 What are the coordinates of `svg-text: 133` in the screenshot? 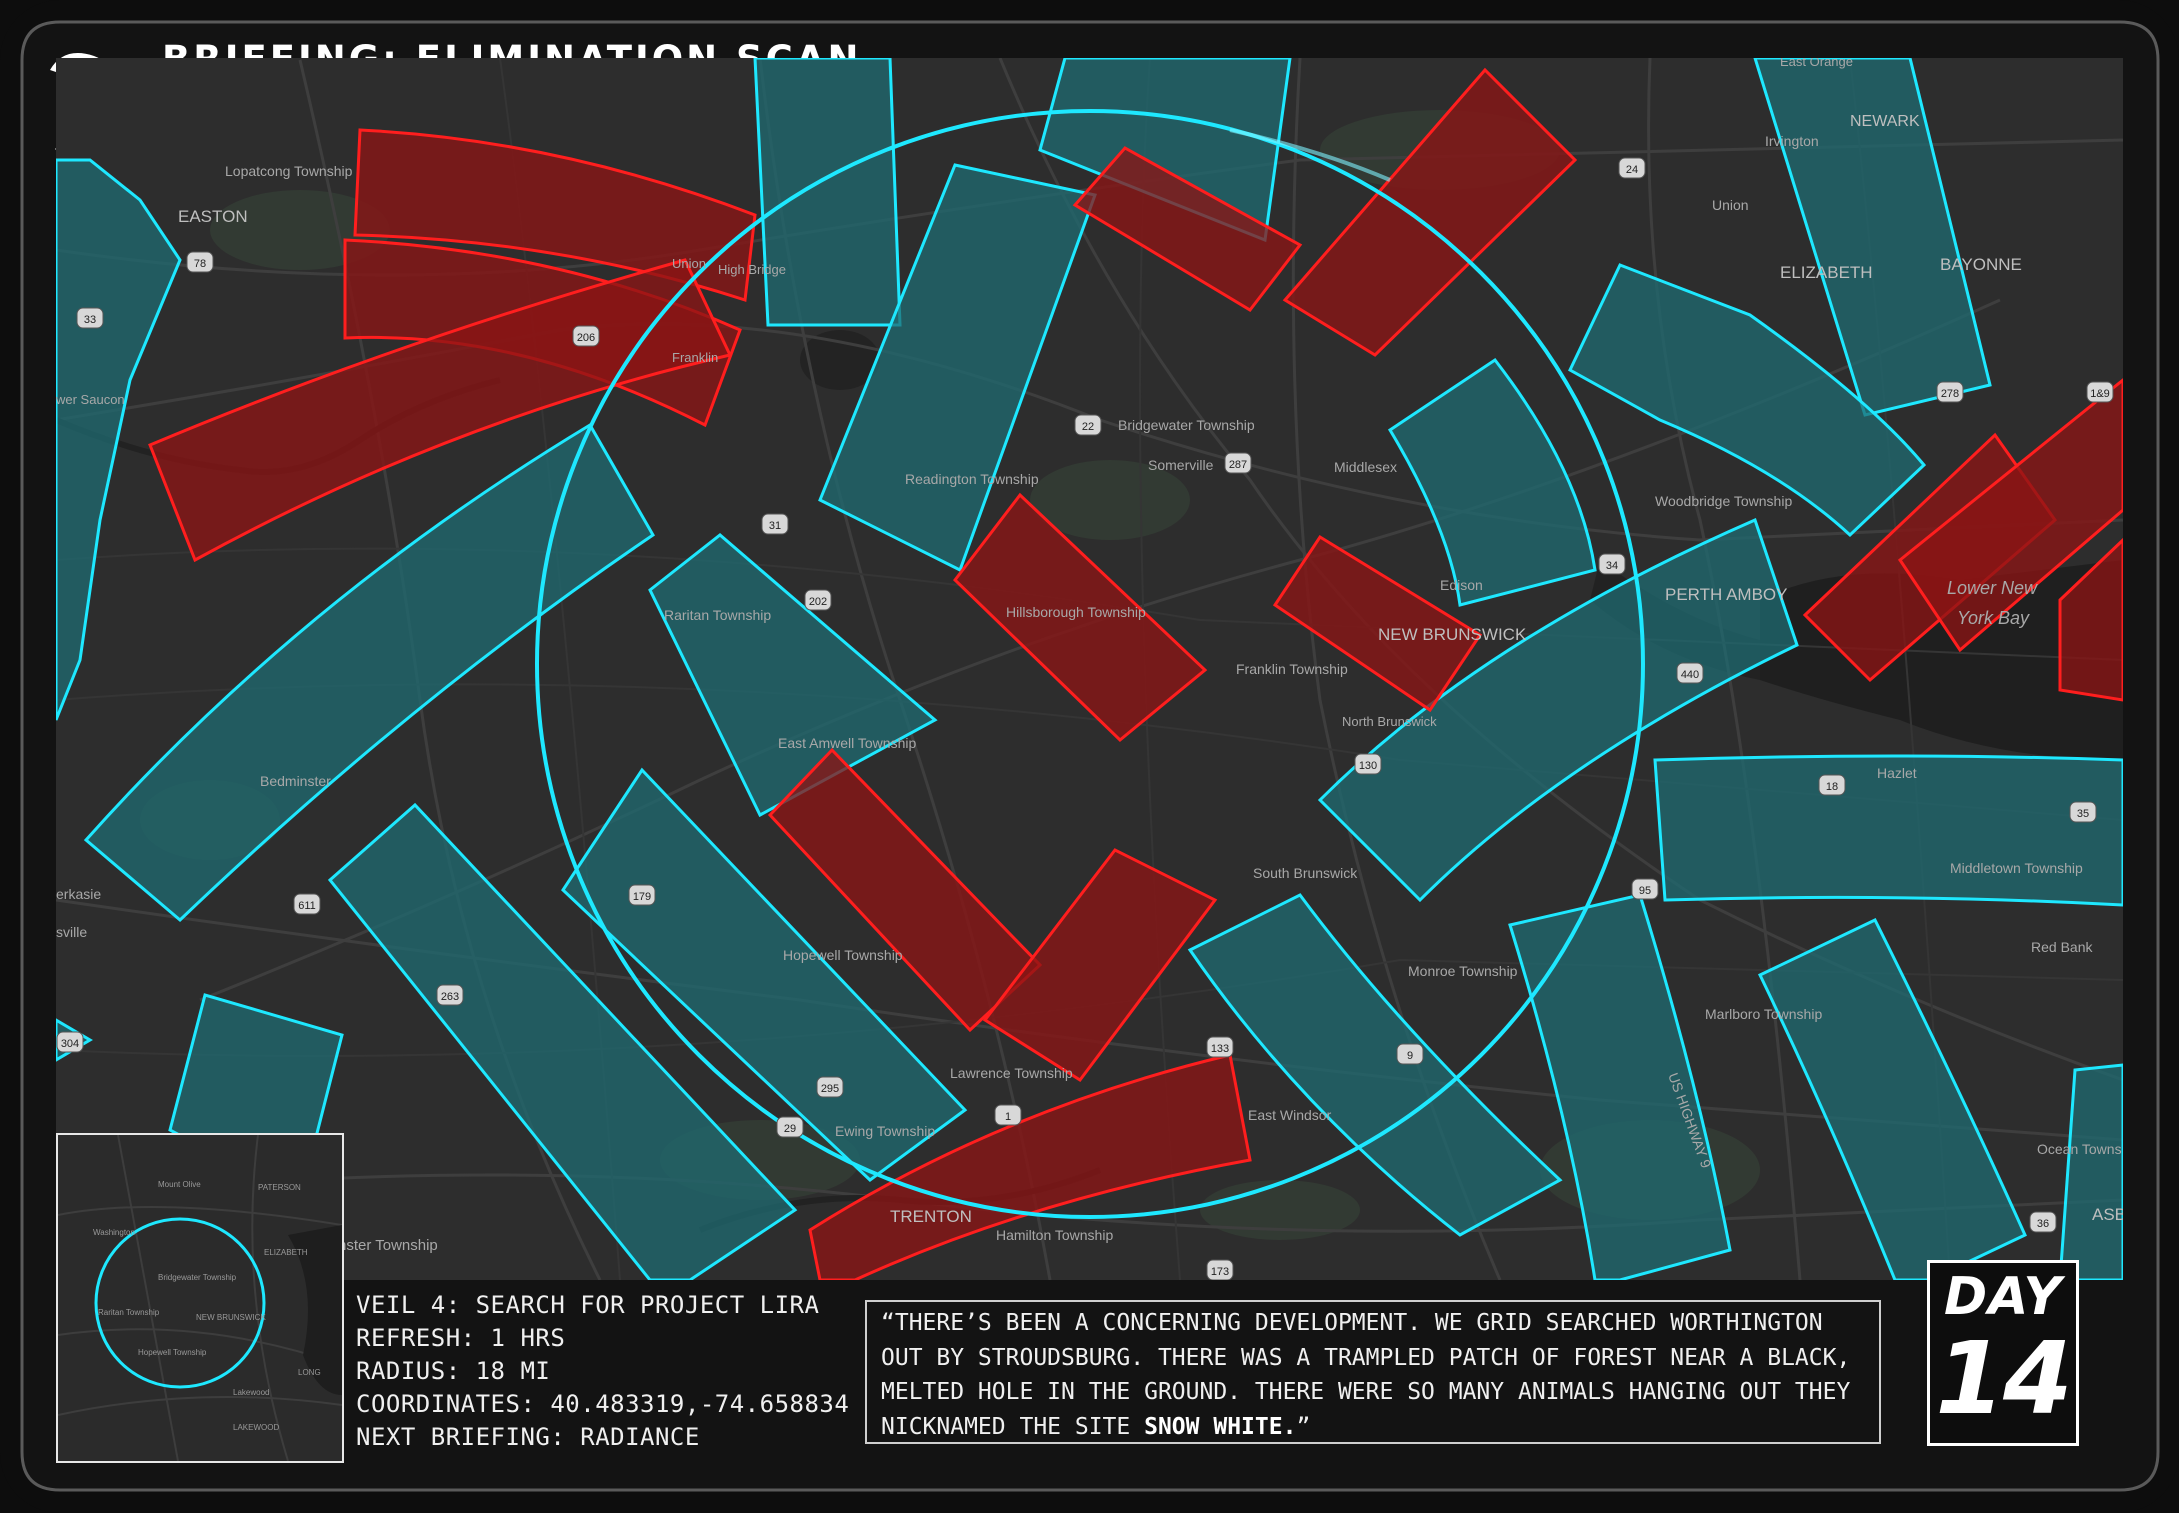 It's located at (1220, 1049).